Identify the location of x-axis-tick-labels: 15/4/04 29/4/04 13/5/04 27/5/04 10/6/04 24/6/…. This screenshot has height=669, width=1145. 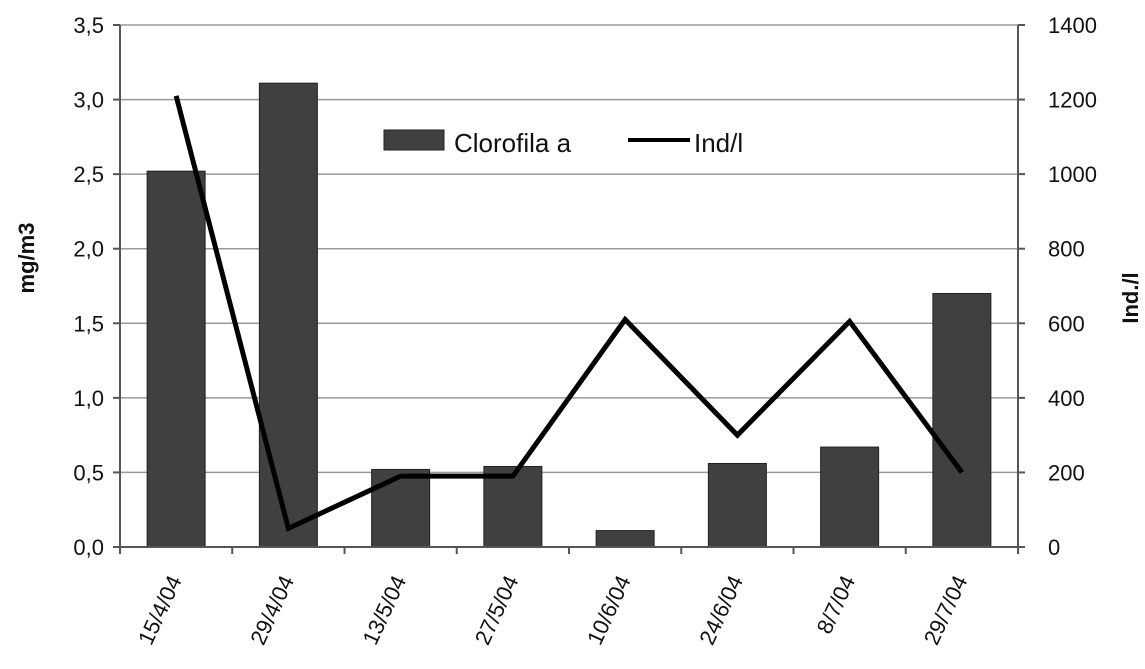
(552, 610).